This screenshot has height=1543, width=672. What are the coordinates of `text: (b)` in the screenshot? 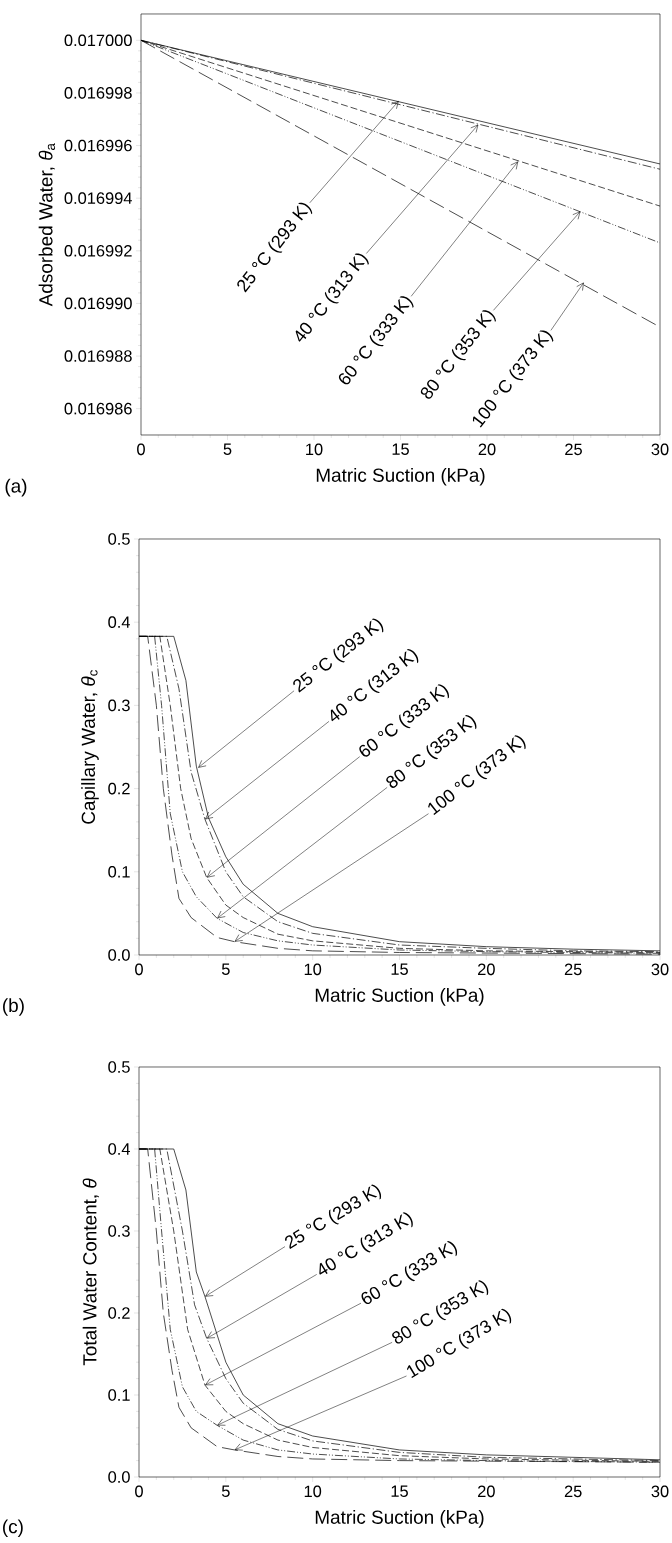 It's located at (13, 1007).